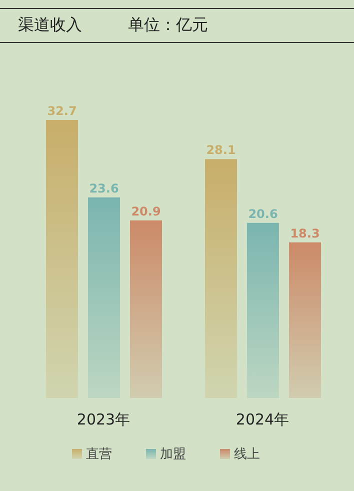  I want to click on x-tick-label: 2023年, so click(103, 419).